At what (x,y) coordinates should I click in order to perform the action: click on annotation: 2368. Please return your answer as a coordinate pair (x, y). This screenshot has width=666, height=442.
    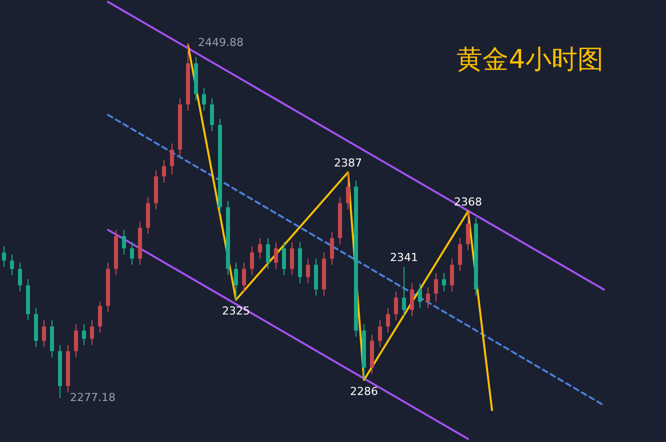
    Looking at the image, I should click on (468, 201).